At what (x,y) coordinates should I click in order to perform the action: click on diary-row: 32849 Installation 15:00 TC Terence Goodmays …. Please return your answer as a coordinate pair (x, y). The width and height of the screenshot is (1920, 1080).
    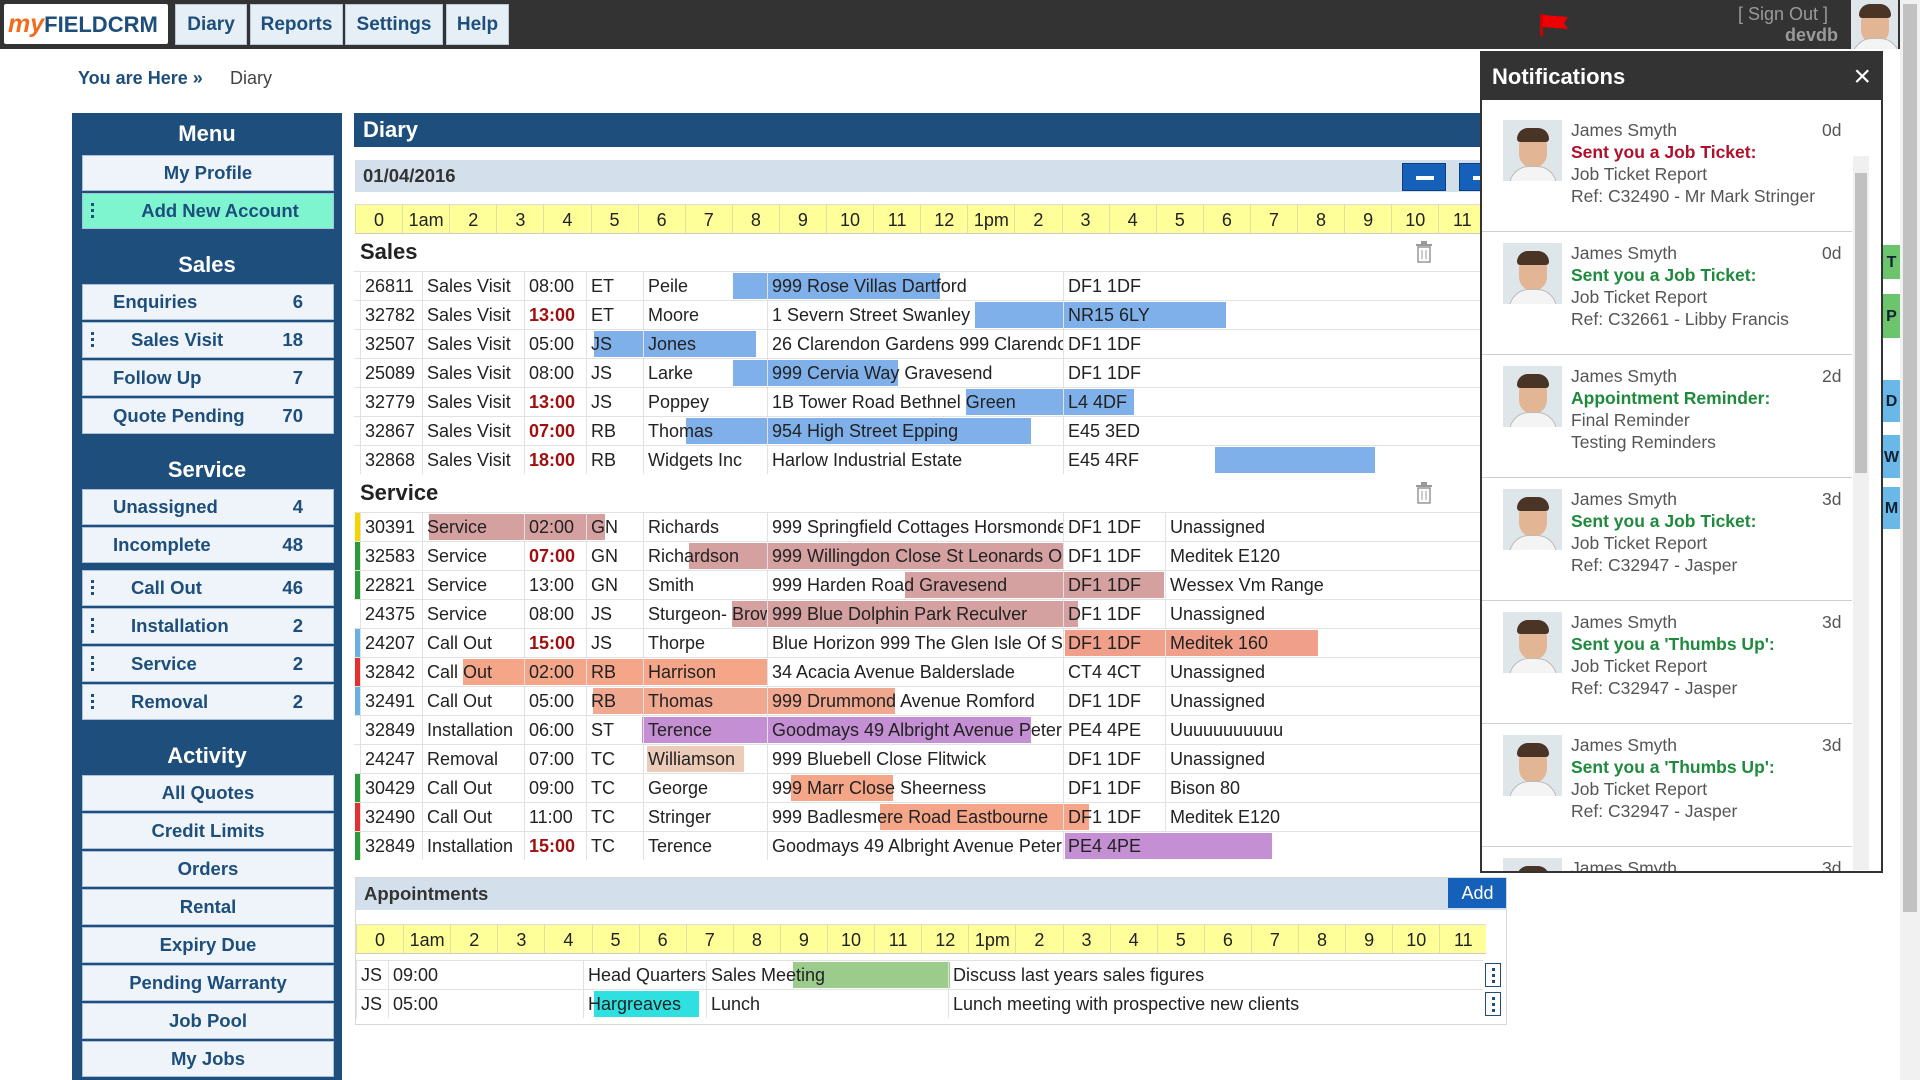
    Looking at the image, I should click on (918, 845).